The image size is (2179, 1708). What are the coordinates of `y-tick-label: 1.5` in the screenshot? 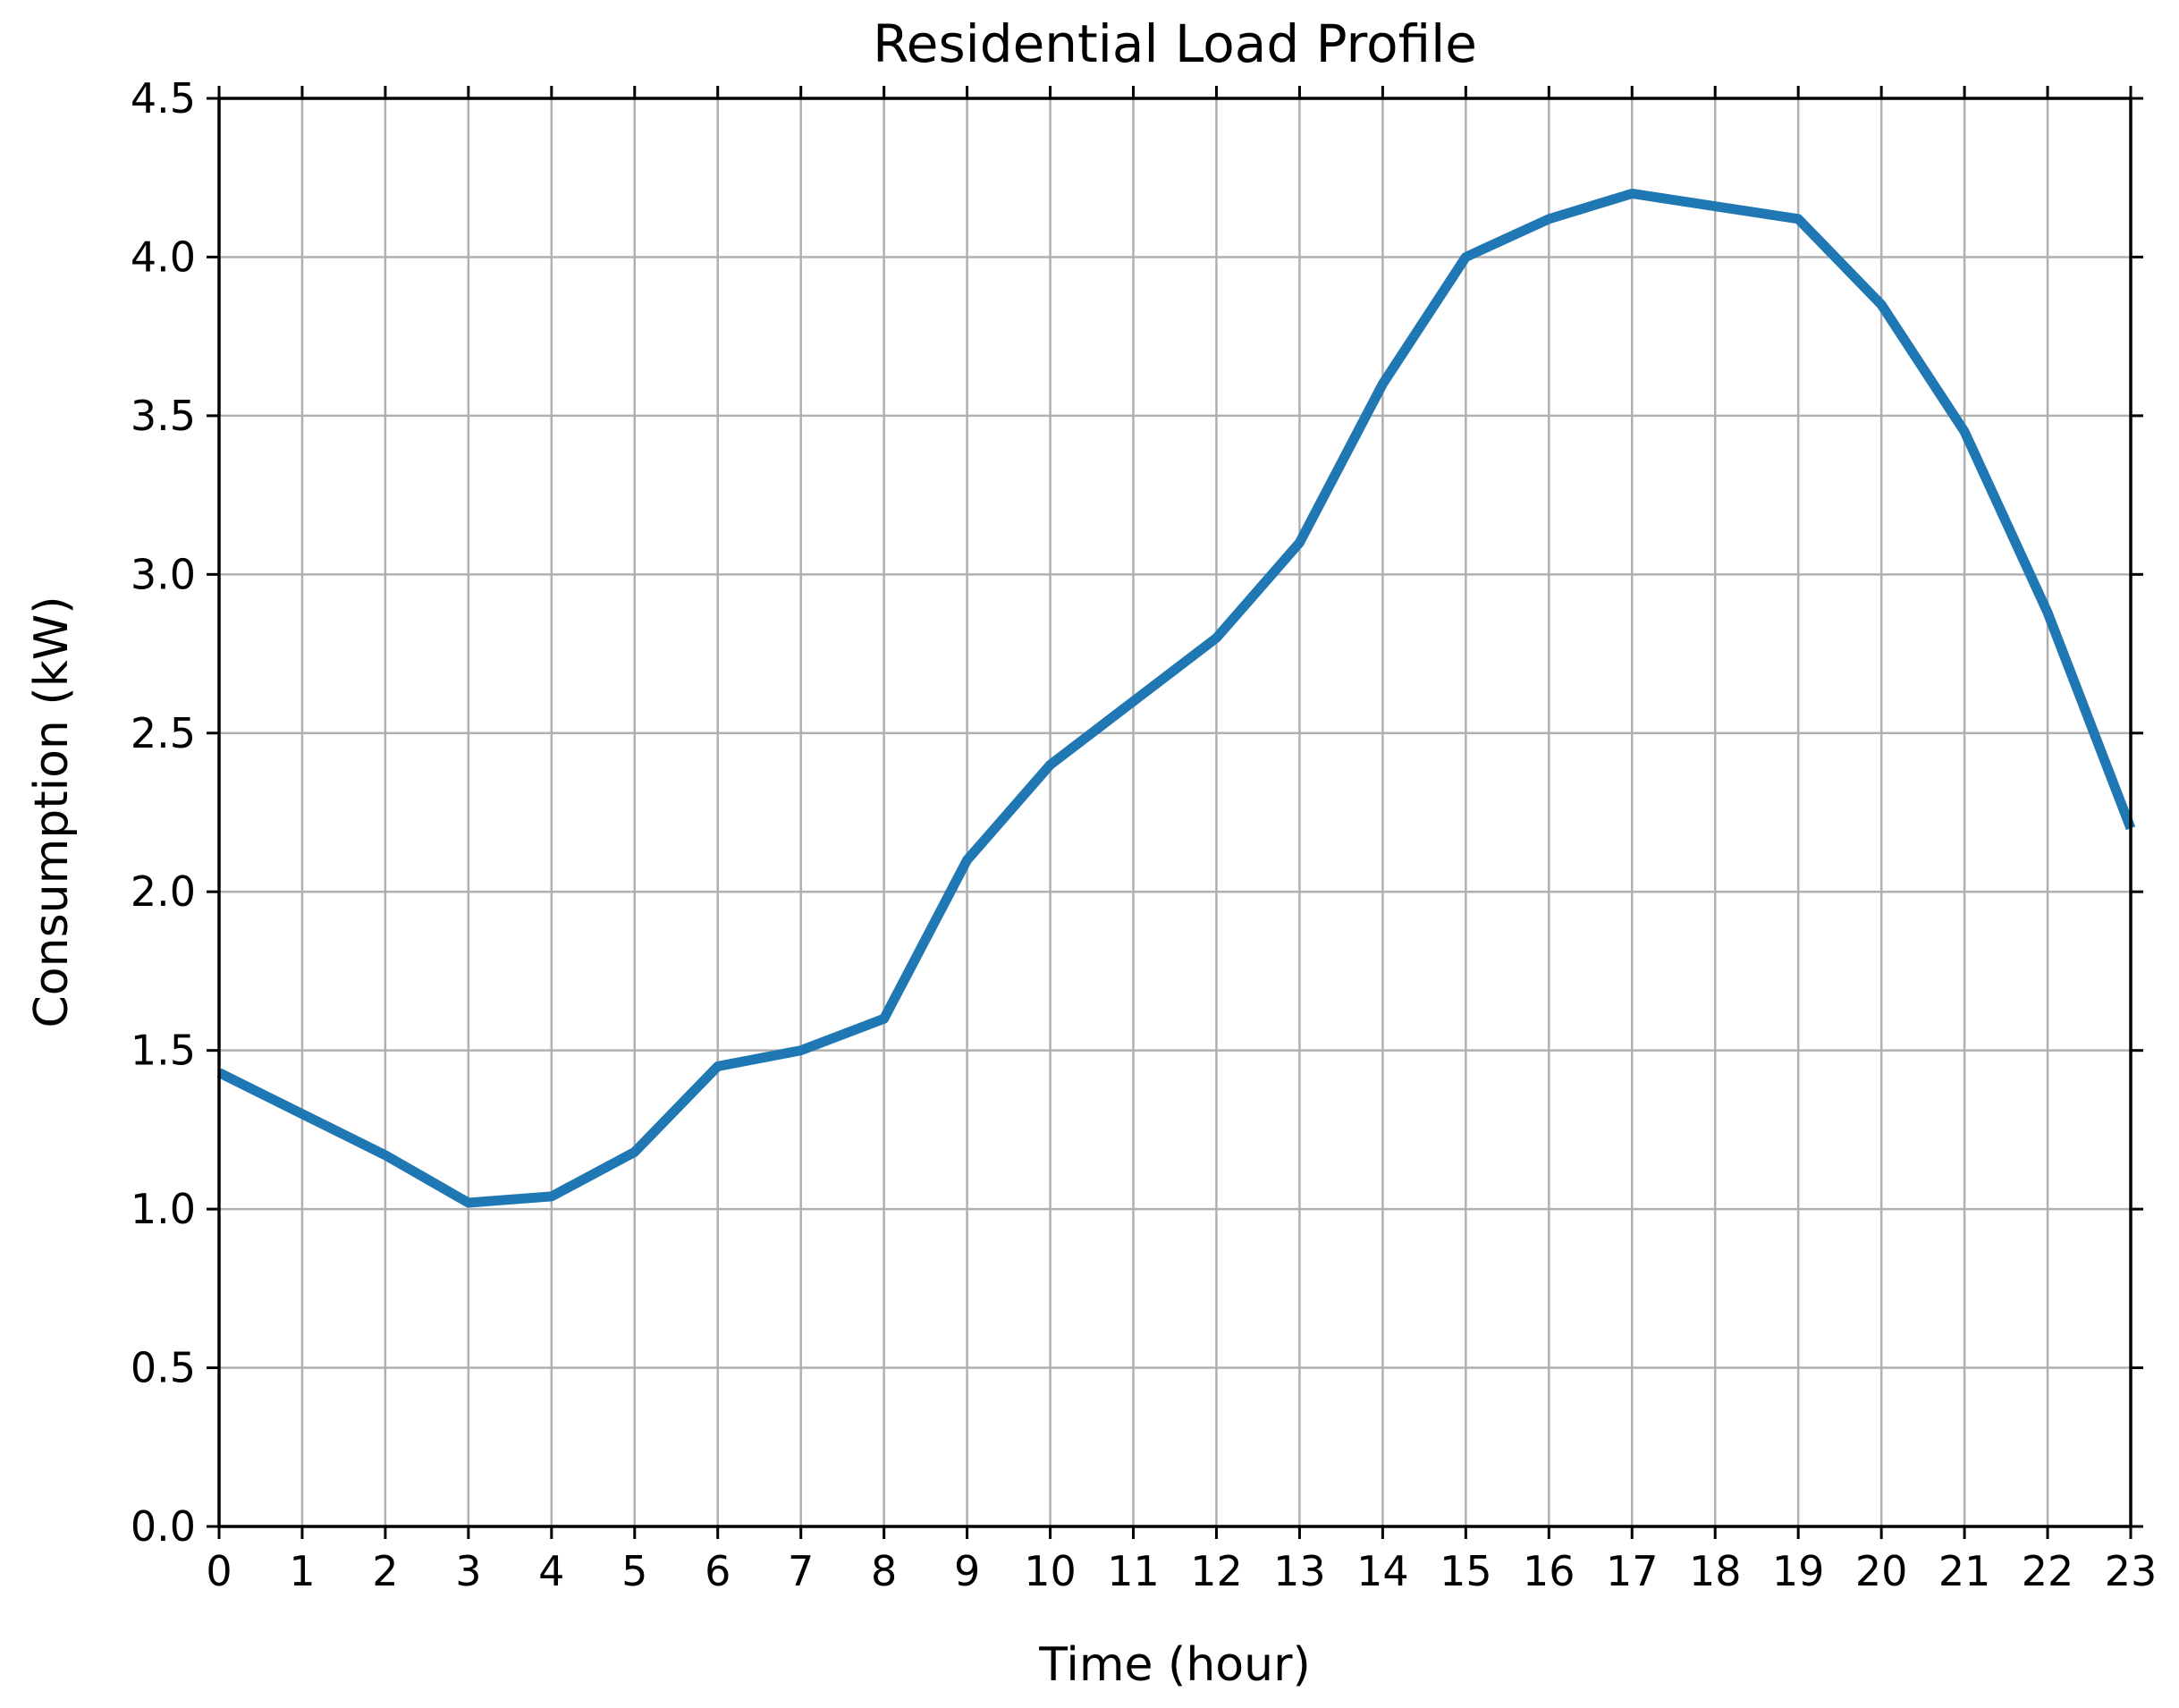 It's located at (163, 1051).